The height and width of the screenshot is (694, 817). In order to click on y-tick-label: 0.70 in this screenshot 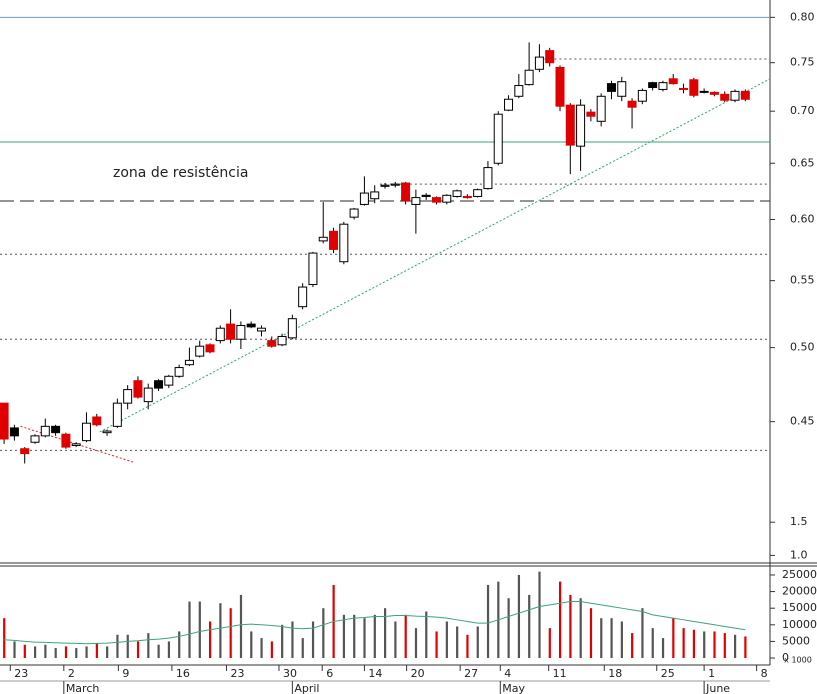, I will do `click(802, 110)`.